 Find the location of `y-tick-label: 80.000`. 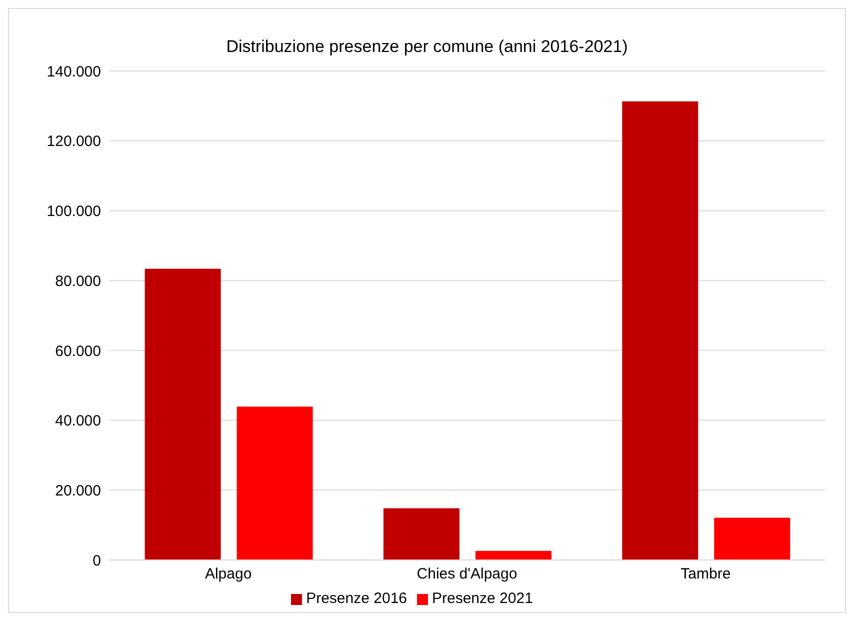

y-tick-label: 80.000 is located at coordinates (78, 281).